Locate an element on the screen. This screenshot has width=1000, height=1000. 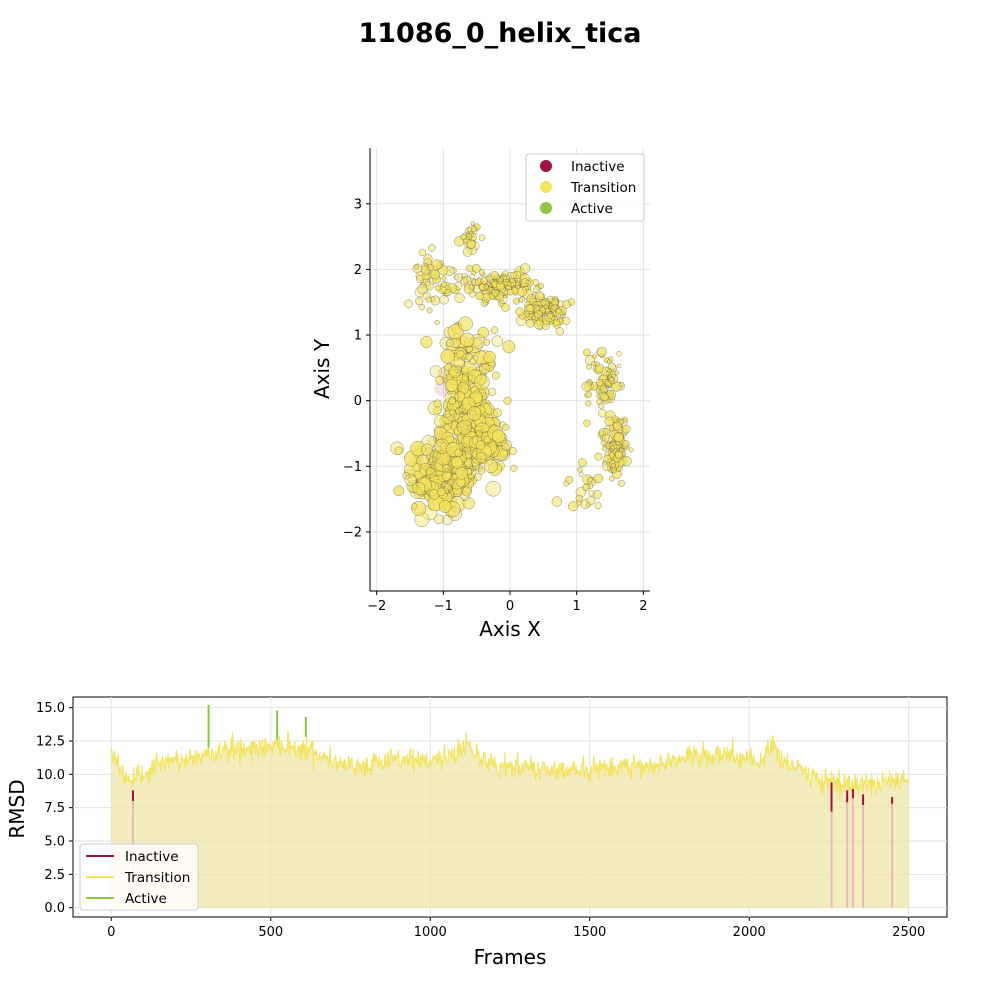
rmsd-x-ticks: 0 500 1000 1500 2000 2500 is located at coordinates (516, 928).